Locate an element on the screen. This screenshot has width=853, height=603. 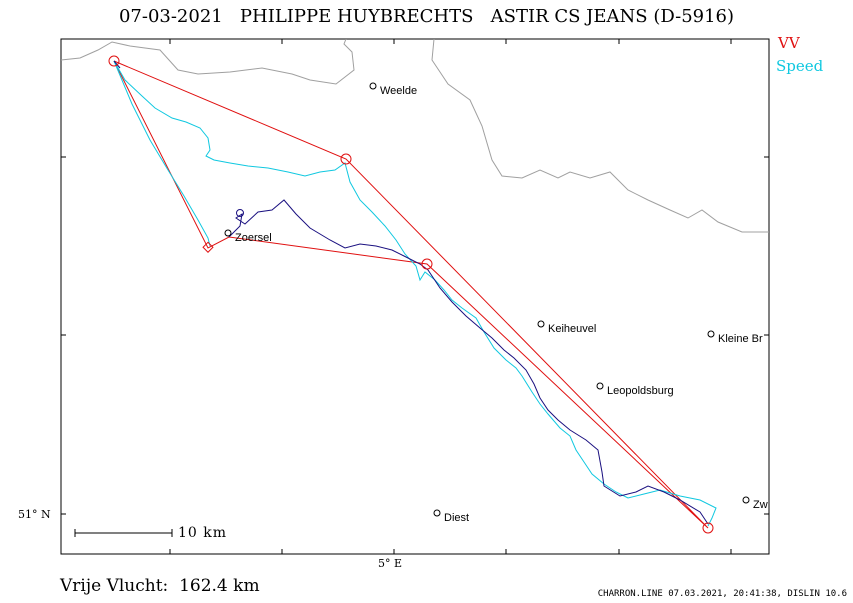
legend-vv: VV is located at coordinates (789, 43).